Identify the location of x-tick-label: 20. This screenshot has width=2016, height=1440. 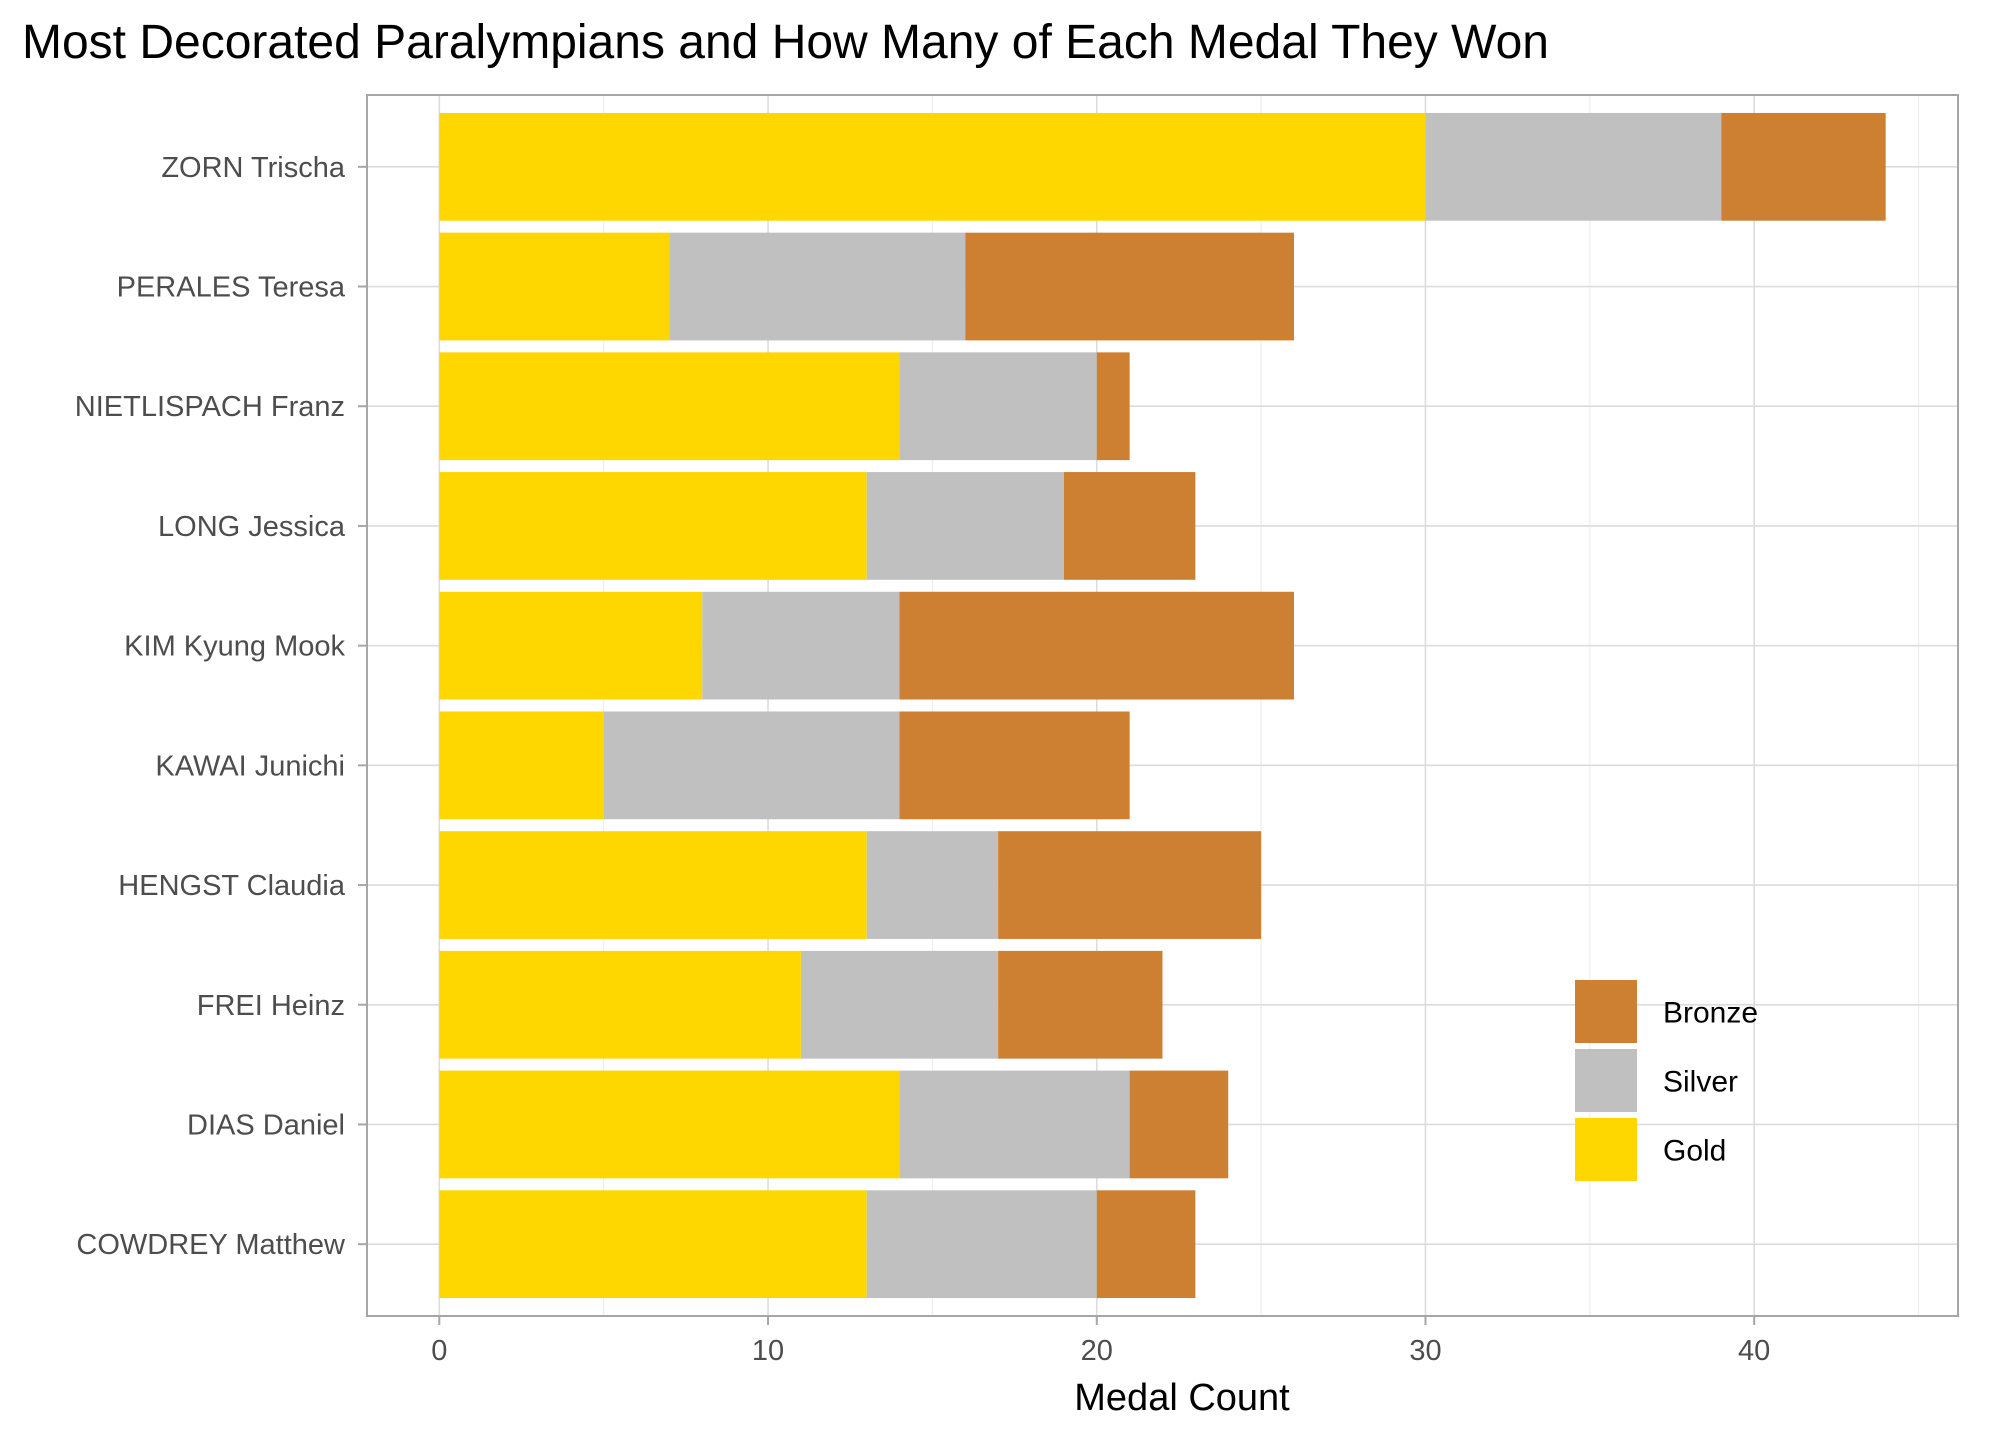
(1097, 1351).